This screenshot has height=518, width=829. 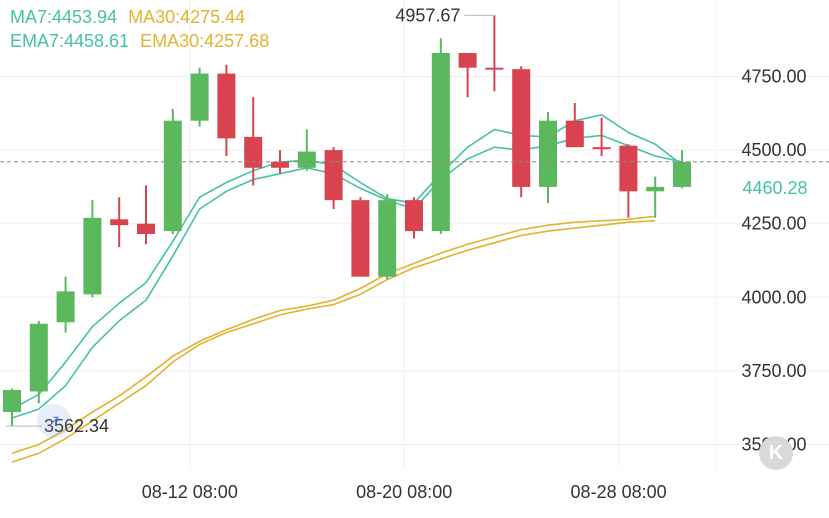 I want to click on y-tick-label: 4500.00, so click(x=773, y=150).